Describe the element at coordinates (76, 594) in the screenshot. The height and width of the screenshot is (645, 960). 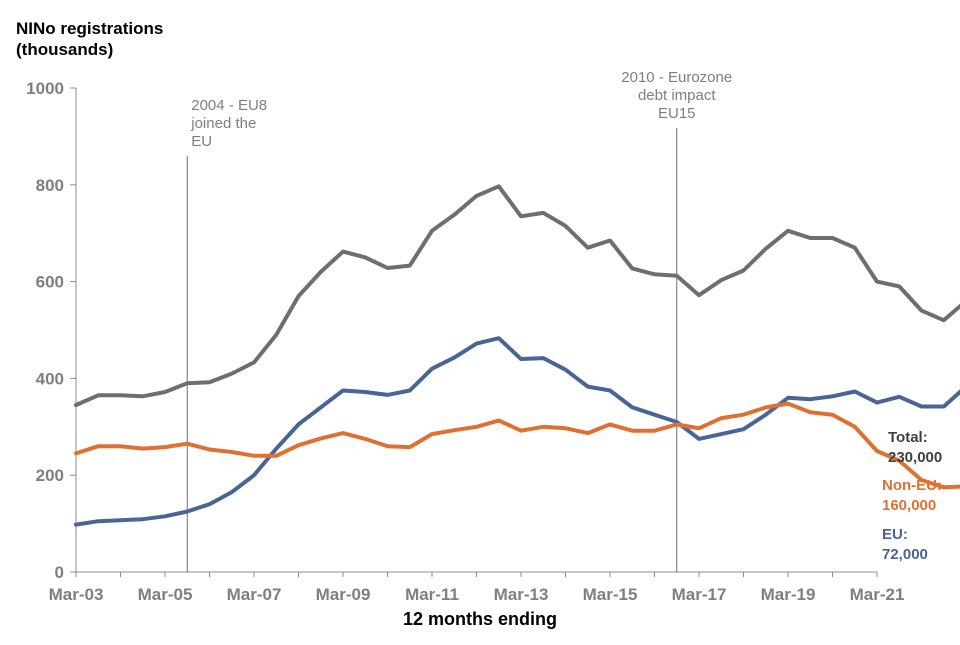
I see `x-tick-label: Mar-03` at that location.